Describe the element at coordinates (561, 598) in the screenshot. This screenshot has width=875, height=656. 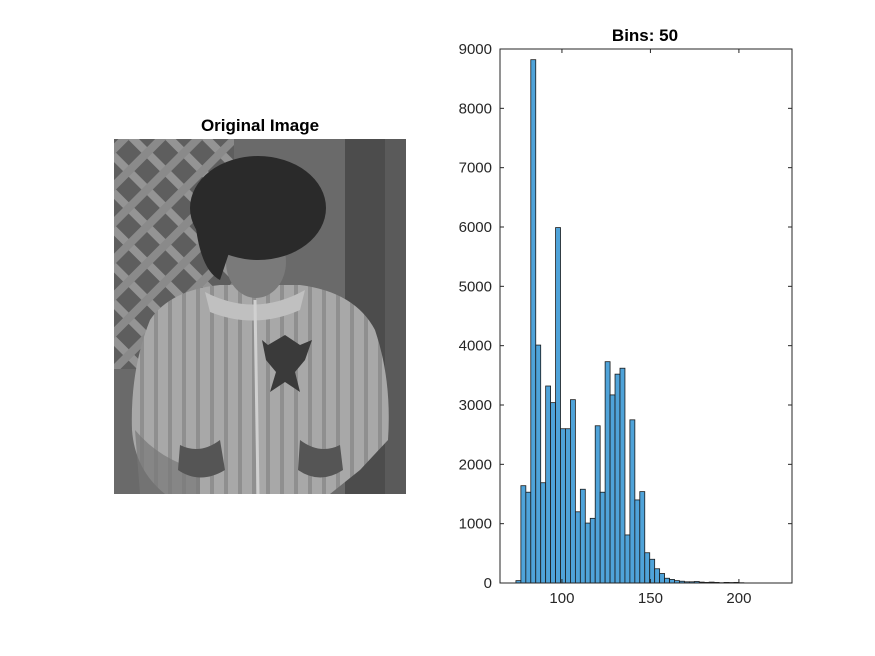
I see `x-tick-label: 100` at that location.